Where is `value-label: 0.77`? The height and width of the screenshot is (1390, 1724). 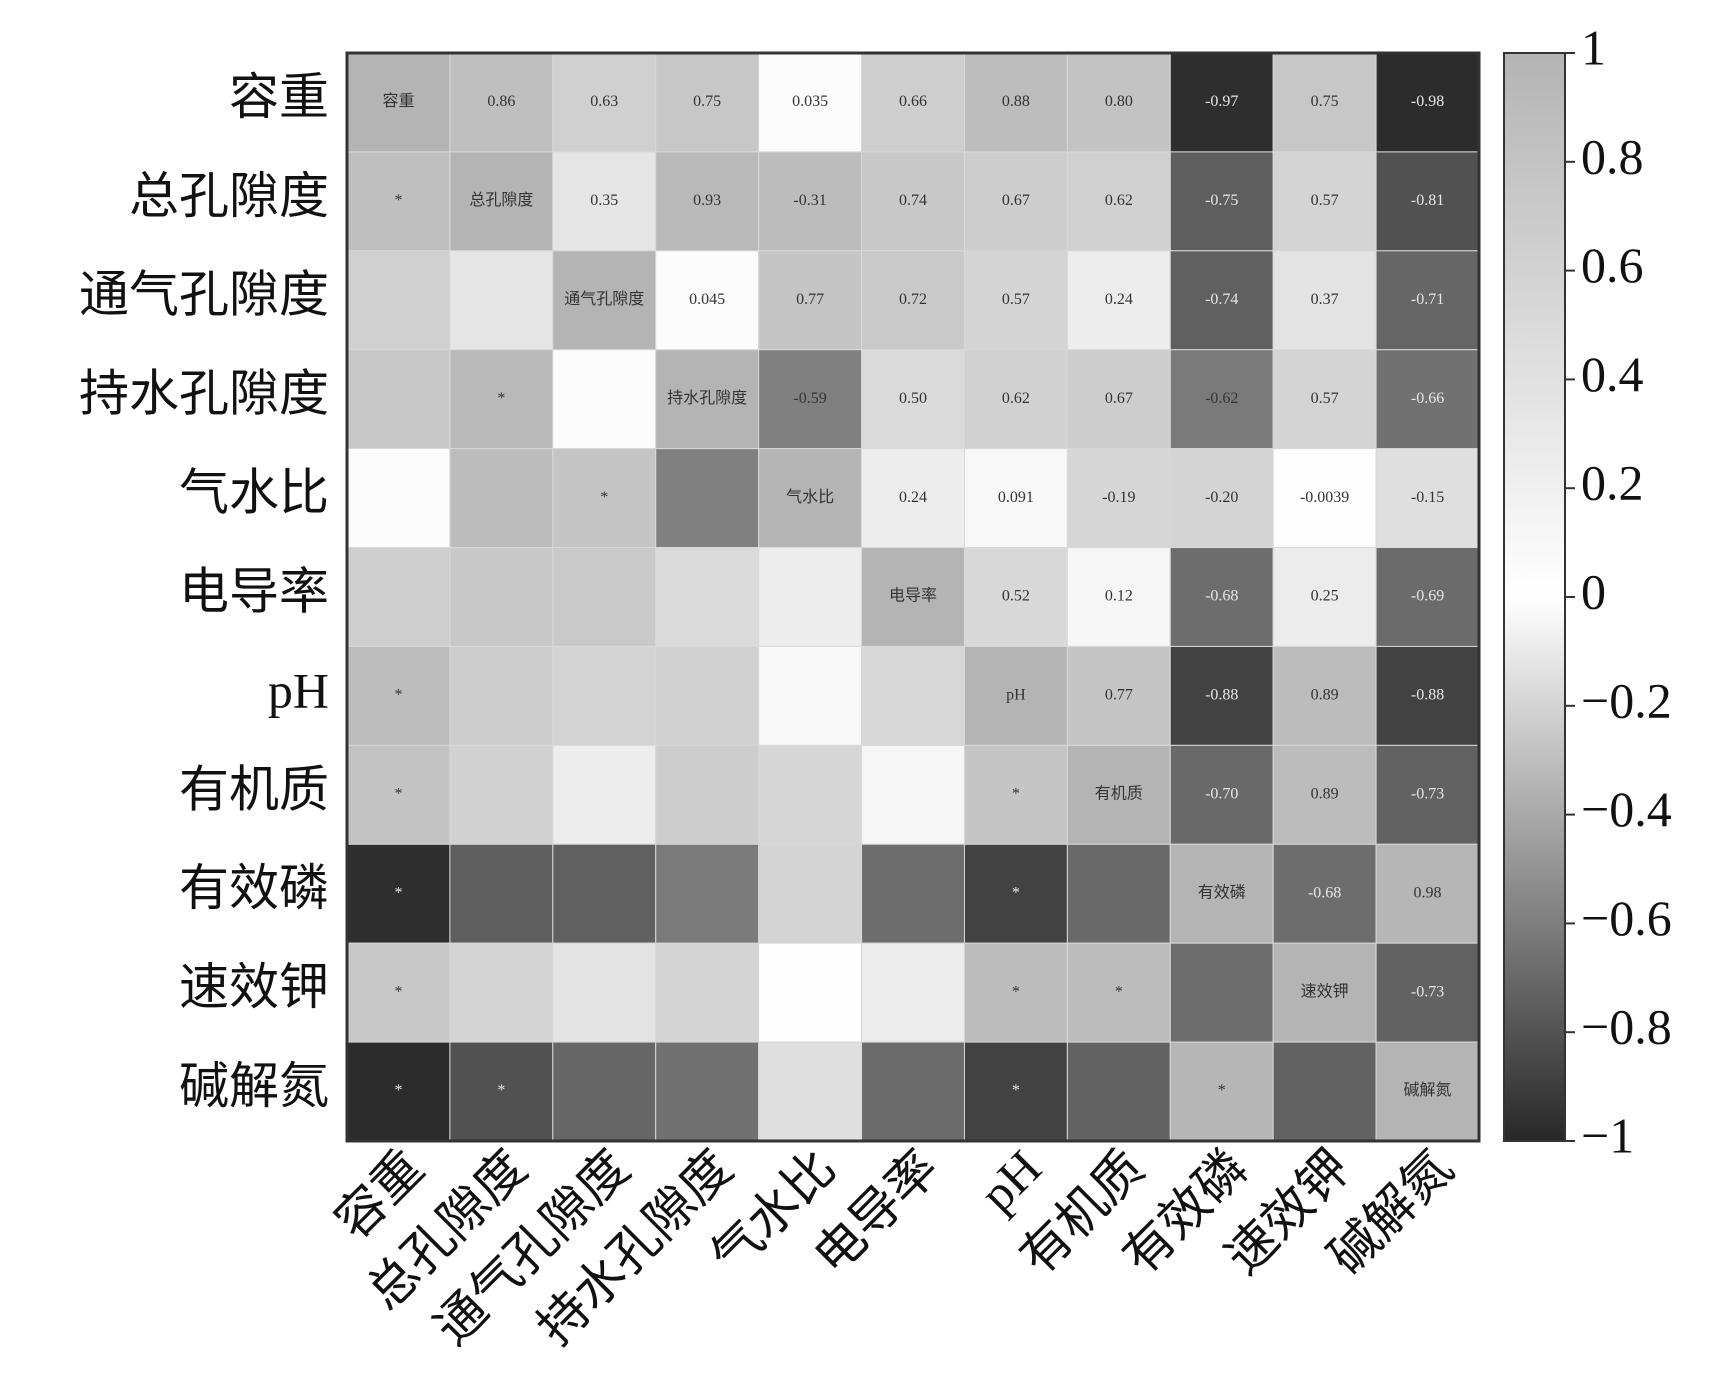 value-label: 0.77 is located at coordinates (810, 299).